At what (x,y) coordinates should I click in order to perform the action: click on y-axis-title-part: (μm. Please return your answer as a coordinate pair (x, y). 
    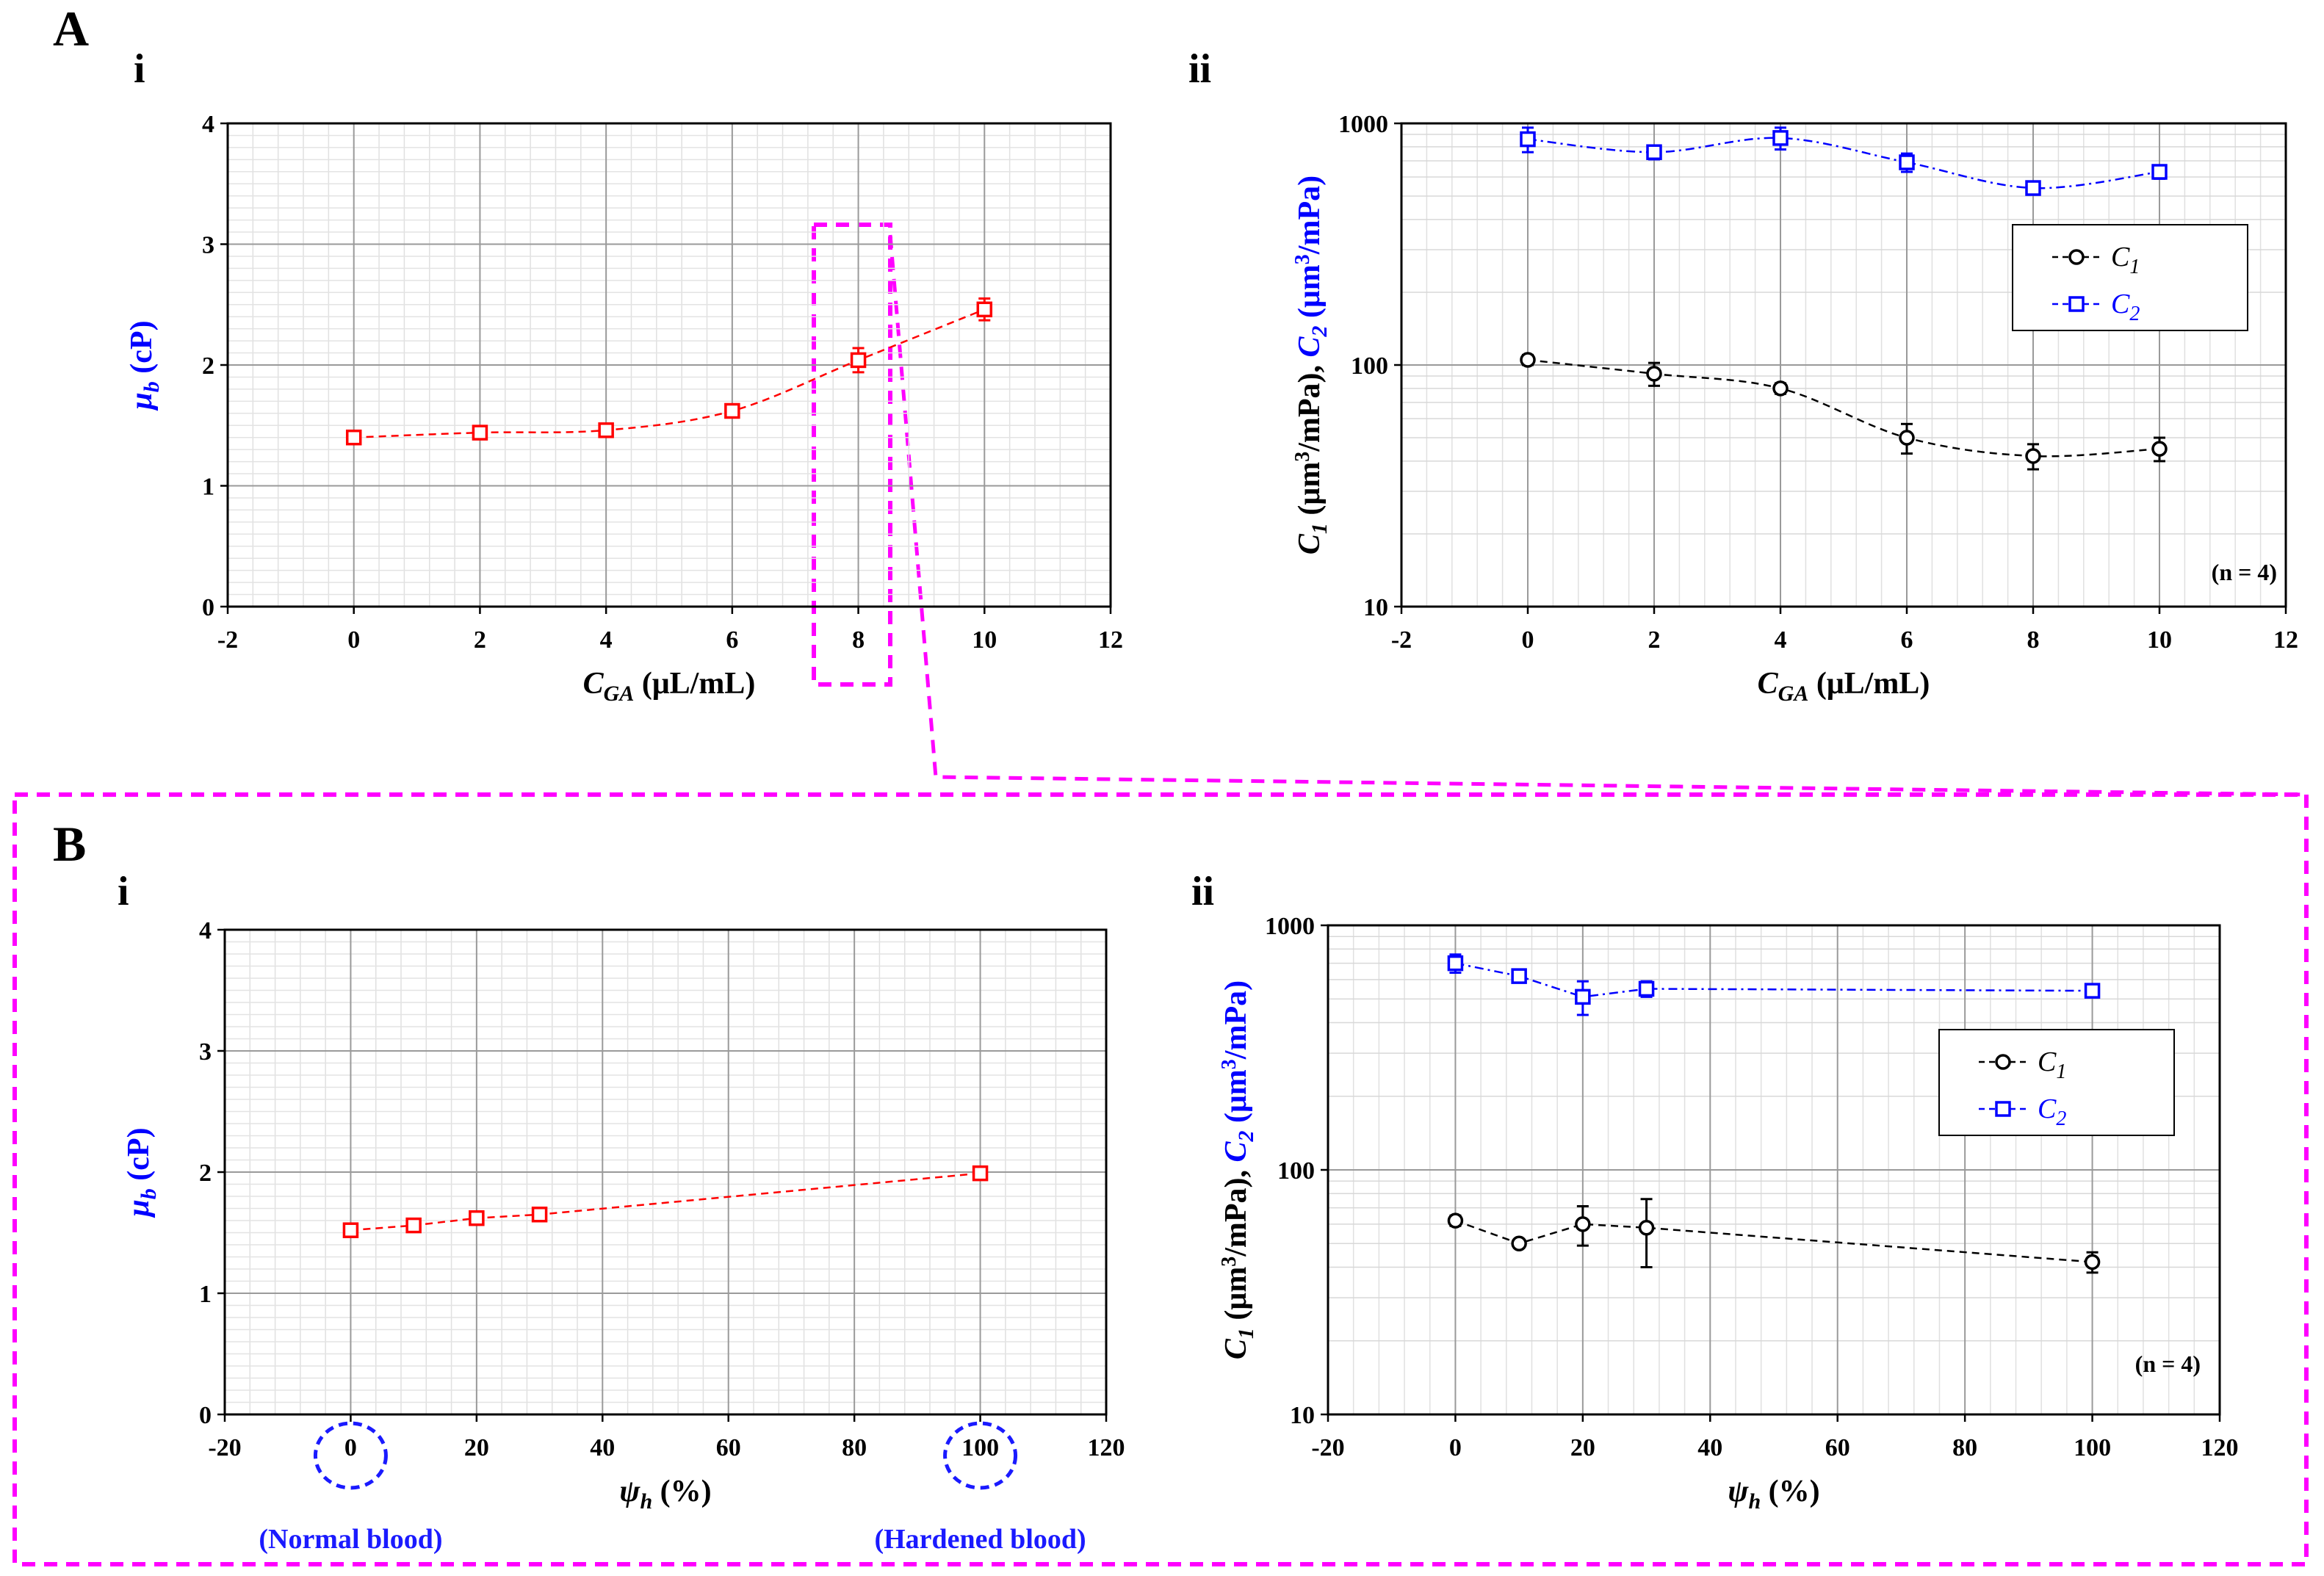
    Looking at the image, I should click on (1236, 1297).